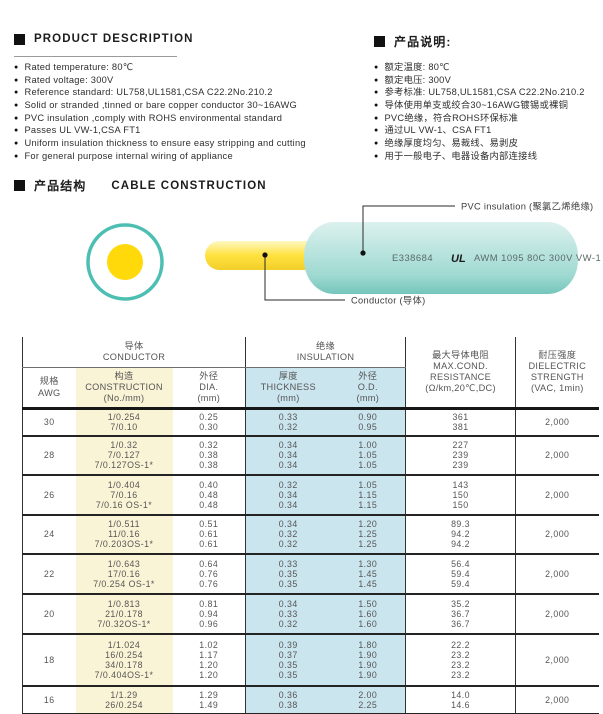 This screenshot has width=603, height=714. I want to click on awg-cell: 20, so click(49, 614).